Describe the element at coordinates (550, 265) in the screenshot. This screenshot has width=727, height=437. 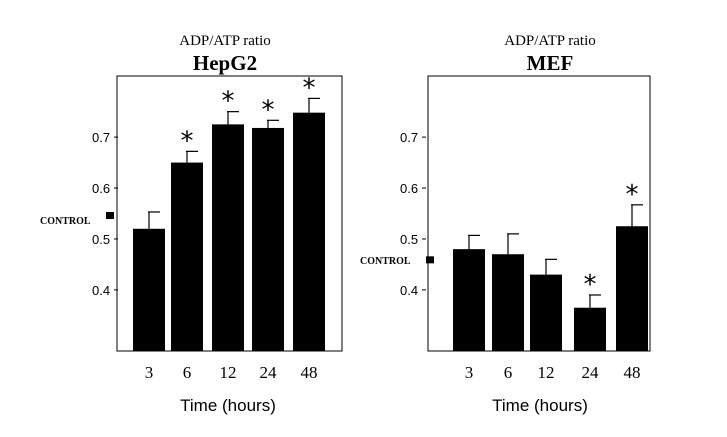
I see `mef-bars: **` at that location.